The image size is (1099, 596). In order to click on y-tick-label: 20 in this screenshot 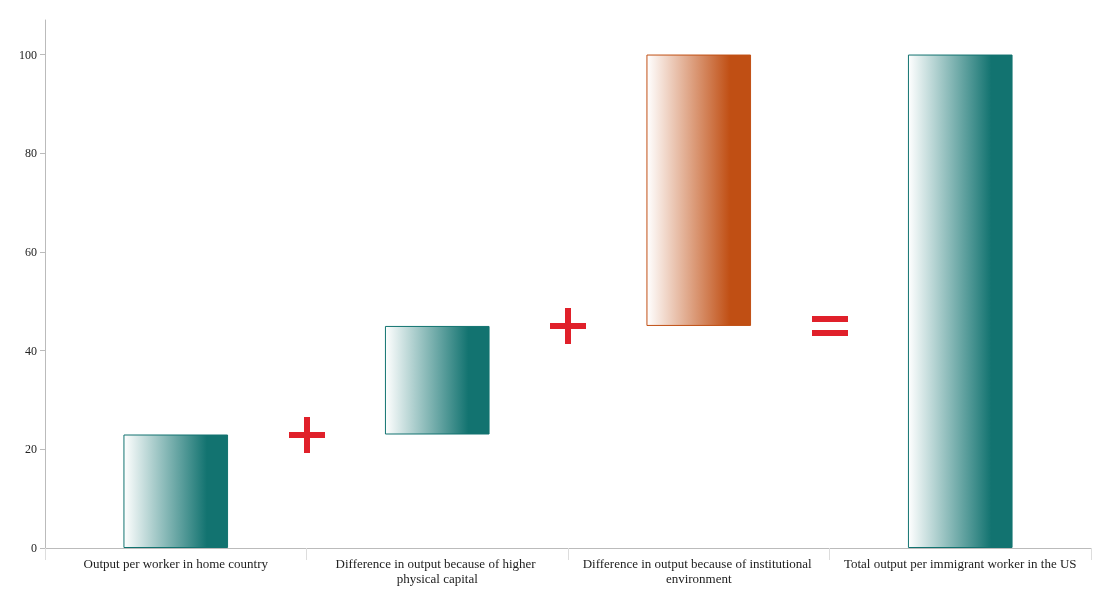, I will do `click(31, 449)`.